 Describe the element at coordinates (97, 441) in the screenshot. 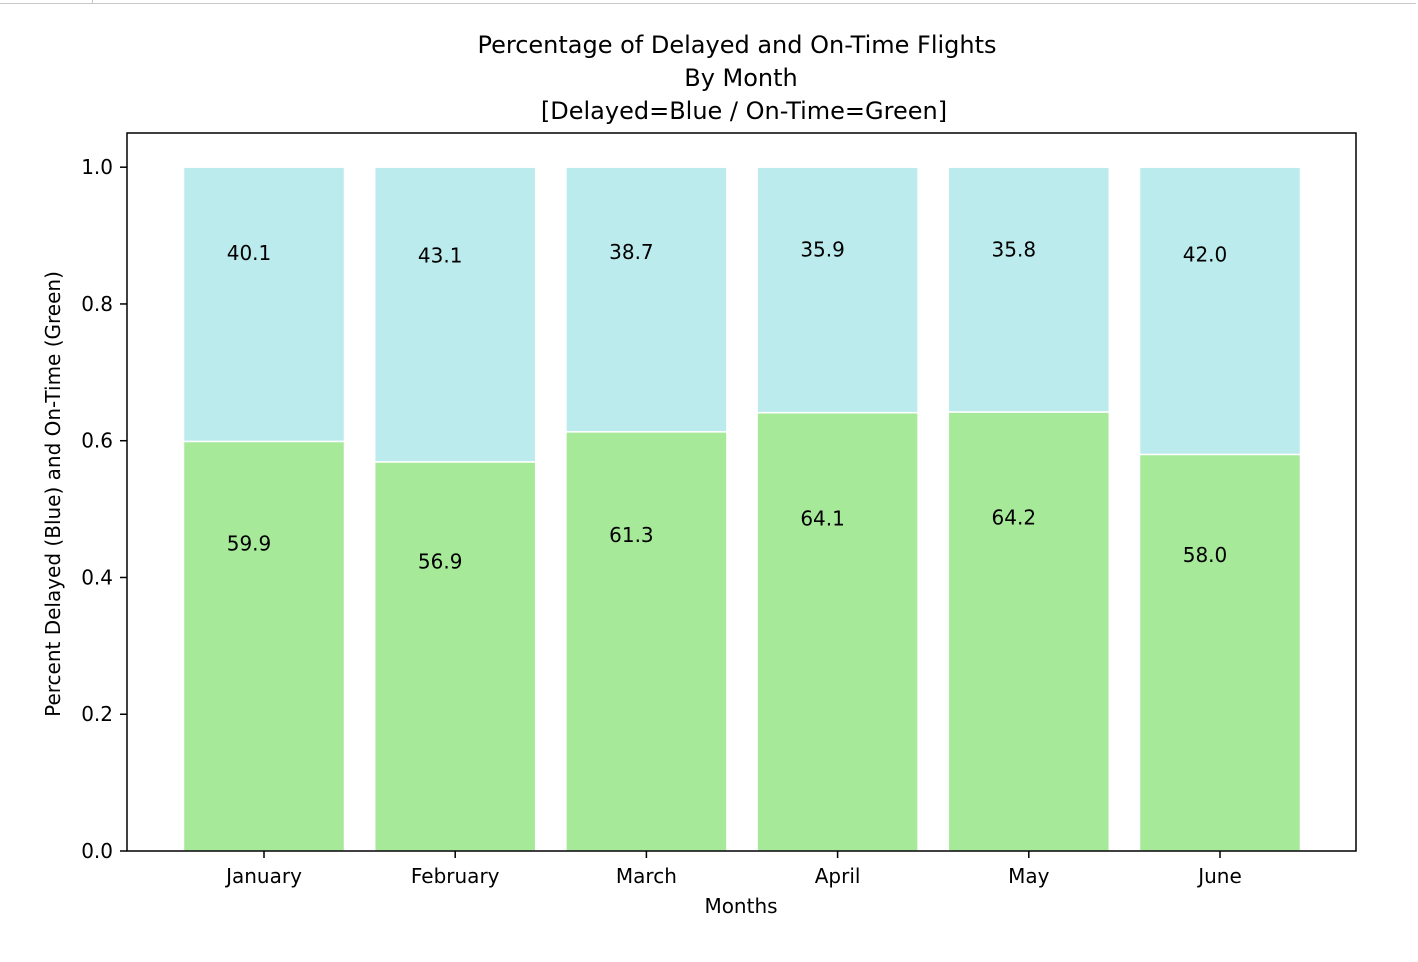

I see `y-tick-label: 0.6` at that location.